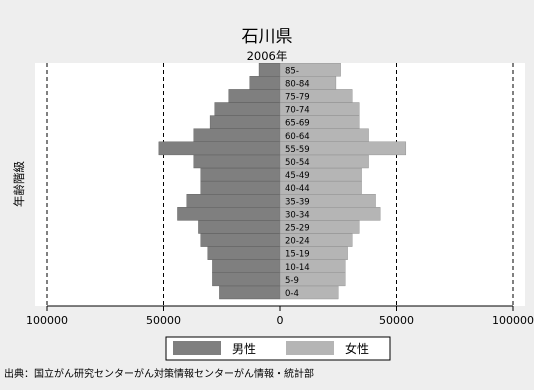 The width and height of the screenshot is (534, 390). Describe the element at coordinates (297, 163) in the screenshot. I see `age-label: 50-54` at that location.